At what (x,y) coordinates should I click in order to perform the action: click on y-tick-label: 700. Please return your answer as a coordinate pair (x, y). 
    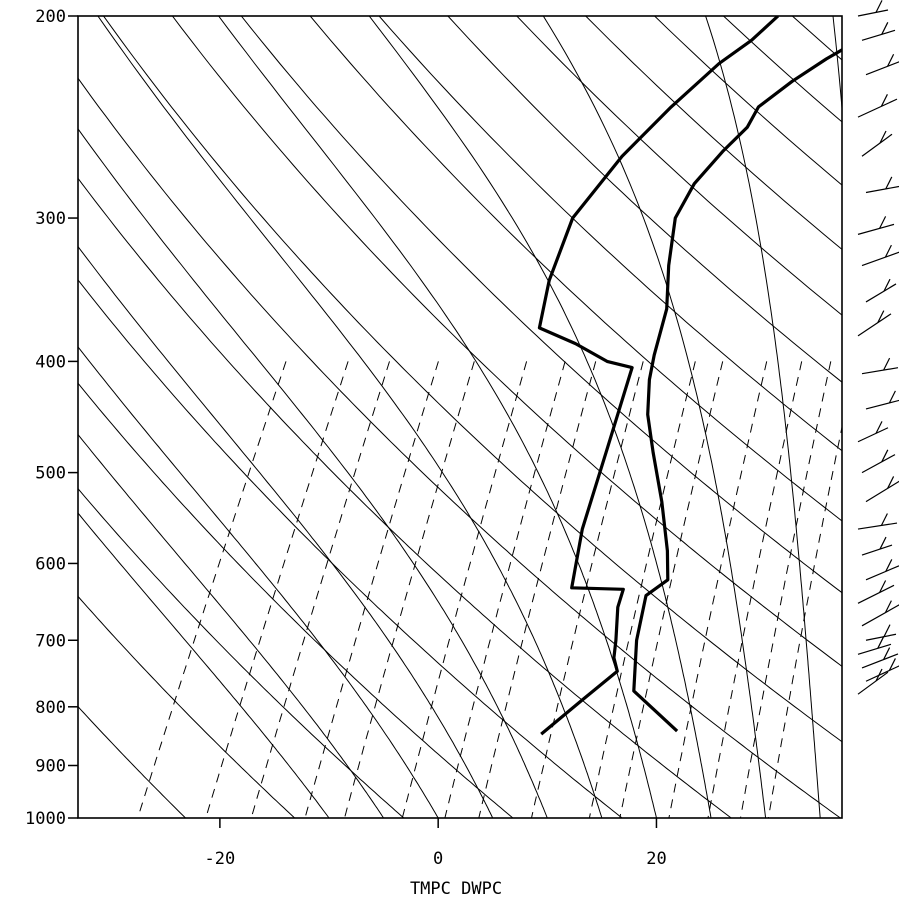
    Looking at the image, I should click on (50, 641).